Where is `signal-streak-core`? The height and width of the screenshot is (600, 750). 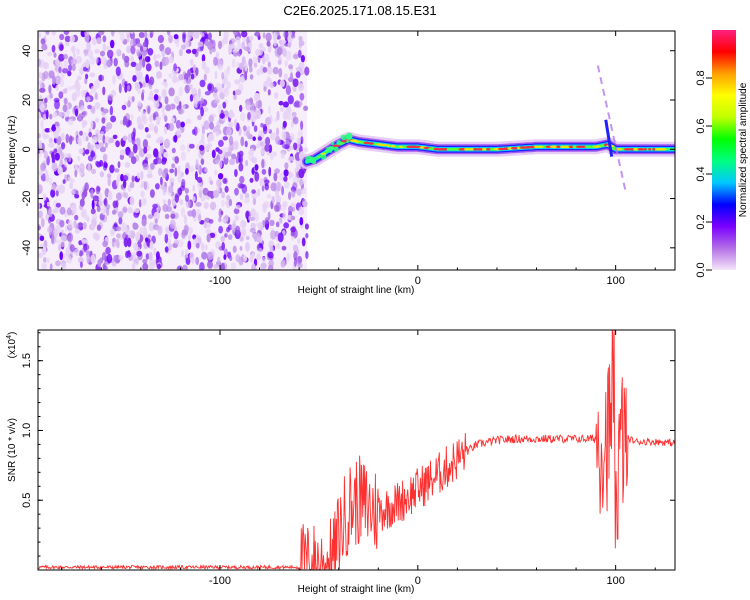 signal-streak-core is located at coordinates (609, 138).